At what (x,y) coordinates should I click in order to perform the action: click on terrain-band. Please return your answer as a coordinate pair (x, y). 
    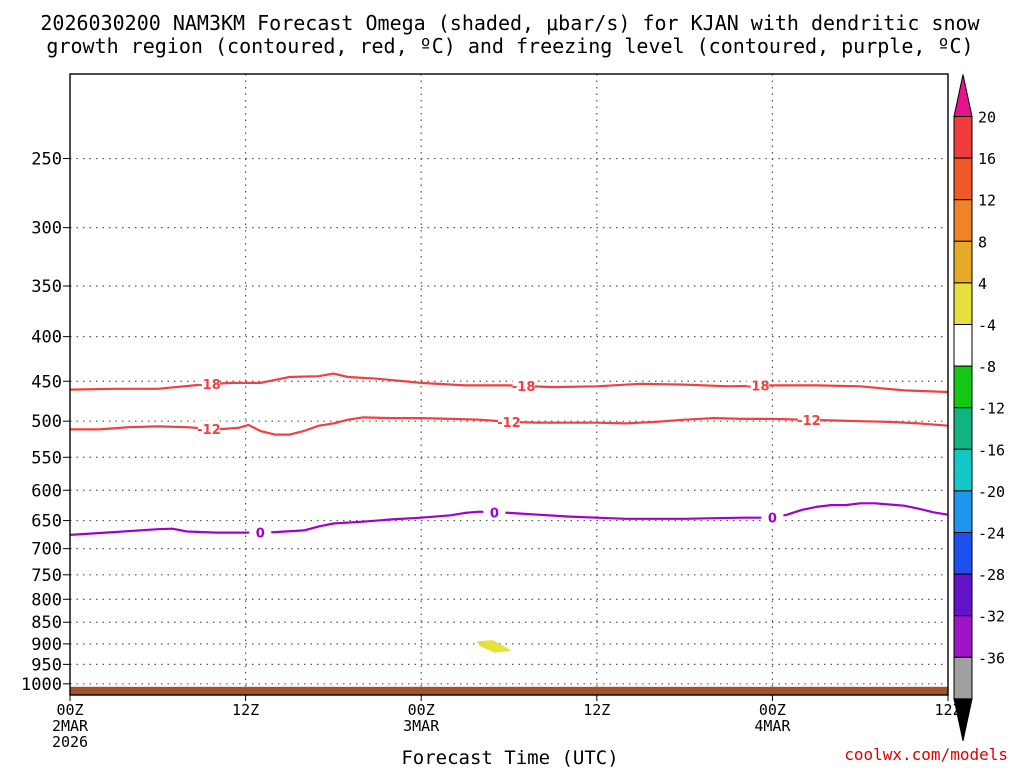
    Looking at the image, I should click on (509, 690).